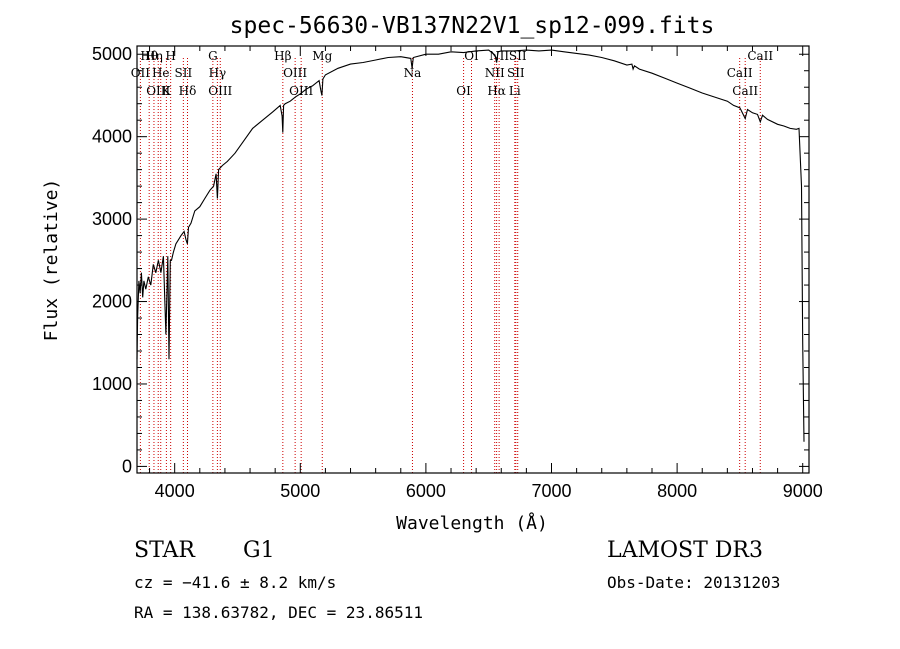 Image resolution: width=900 pixels, height=649 pixels. Describe the element at coordinates (259, 550) in the screenshot. I see `object-subclass: G1` at that location.